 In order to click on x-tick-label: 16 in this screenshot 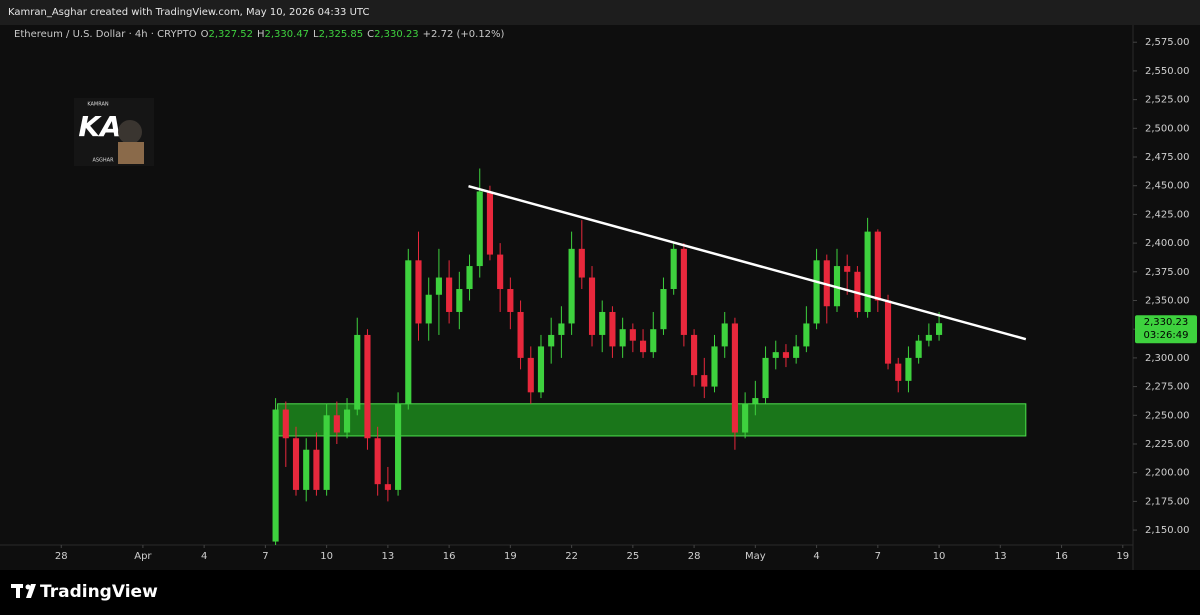, I will do `click(1061, 556)`.